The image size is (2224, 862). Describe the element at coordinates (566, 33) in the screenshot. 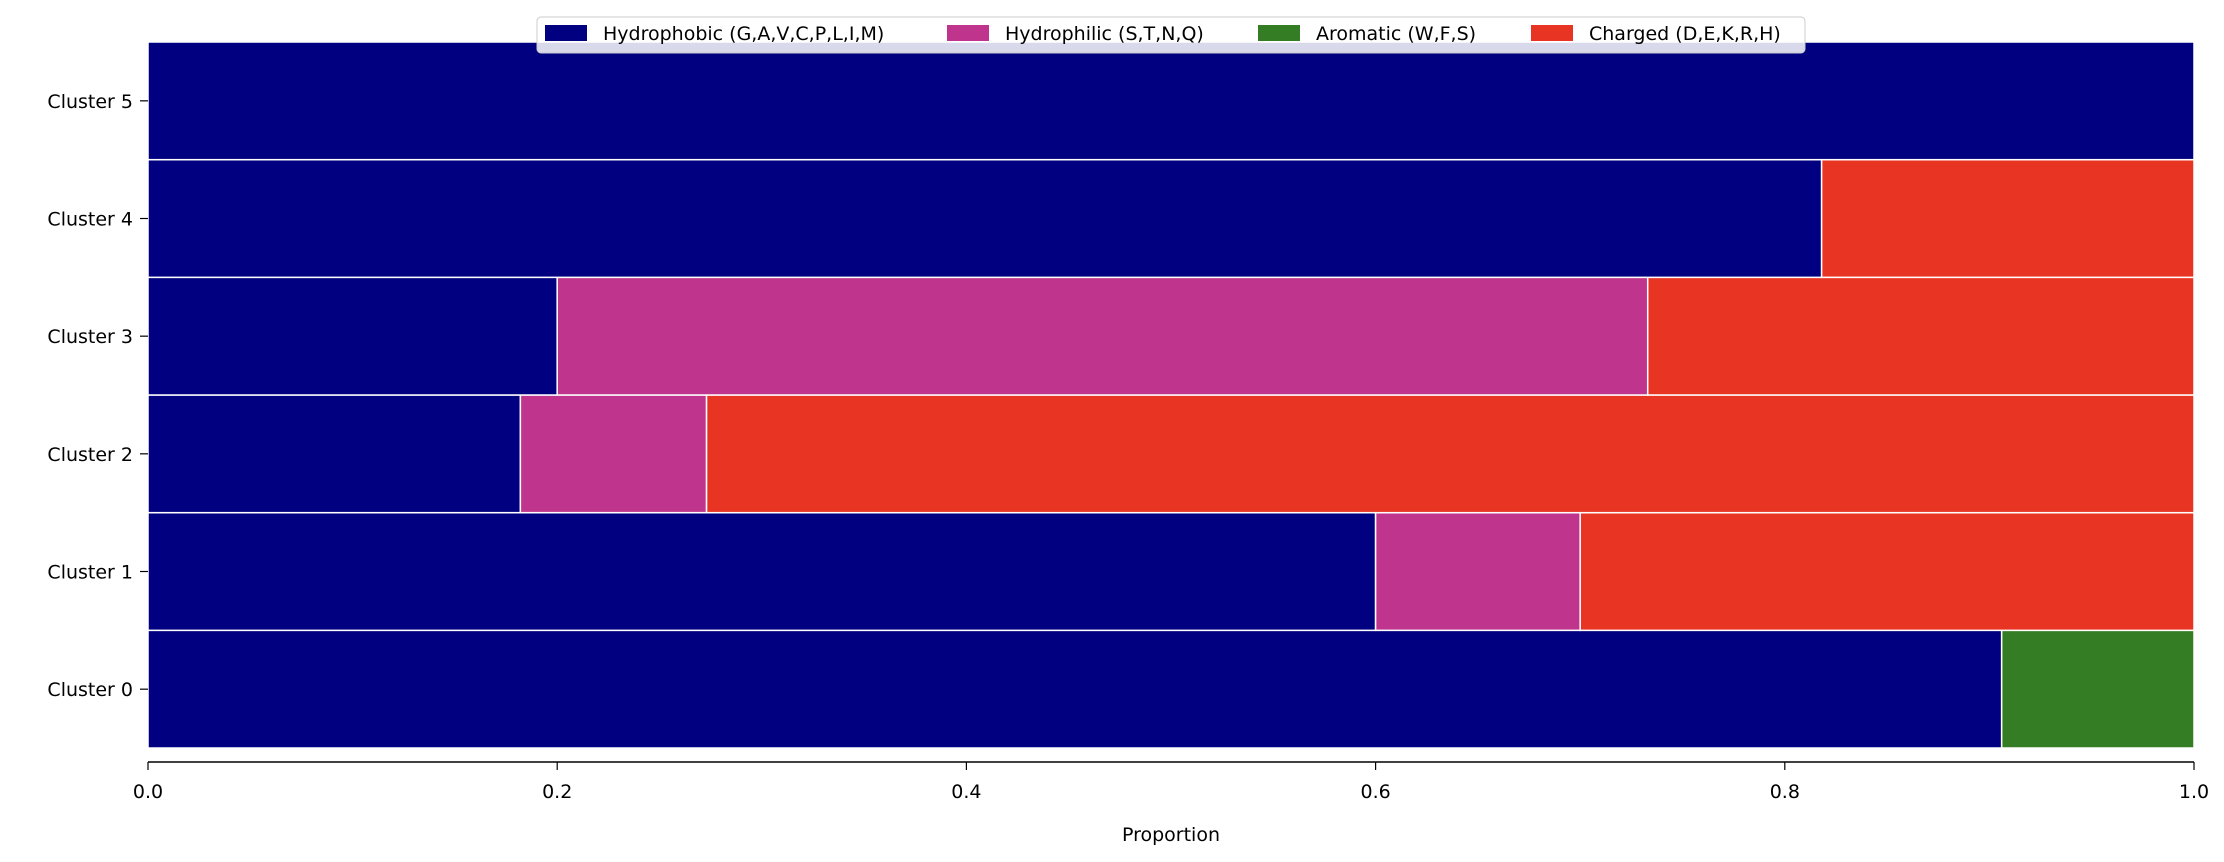

I see `legend-swatch-hydrophobic` at that location.